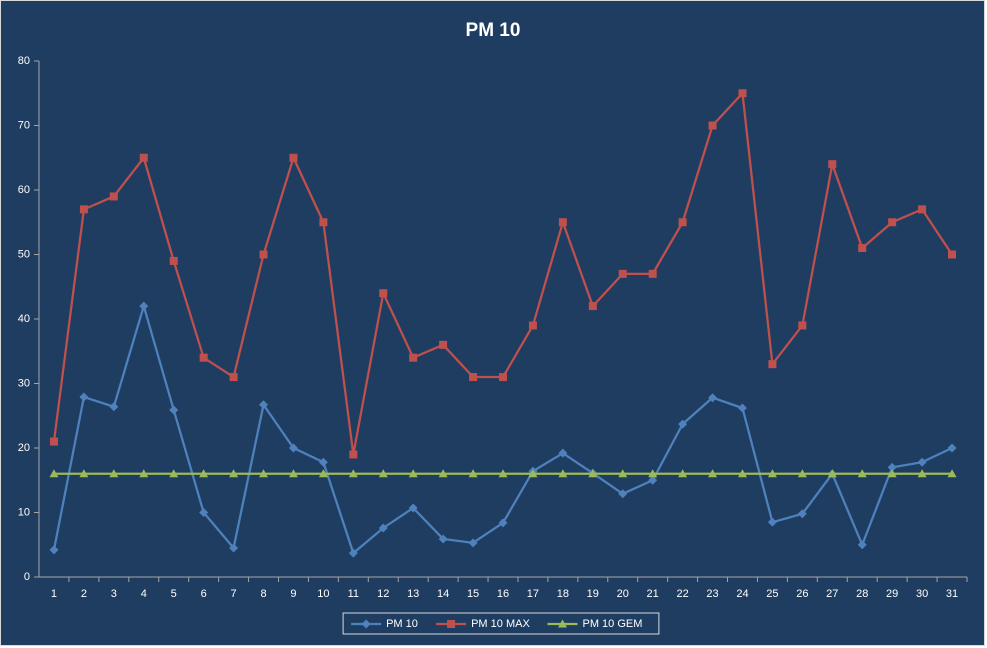 This screenshot has height=648, width=987. I want to click on y-tick-label: 40, so click(24, 319).